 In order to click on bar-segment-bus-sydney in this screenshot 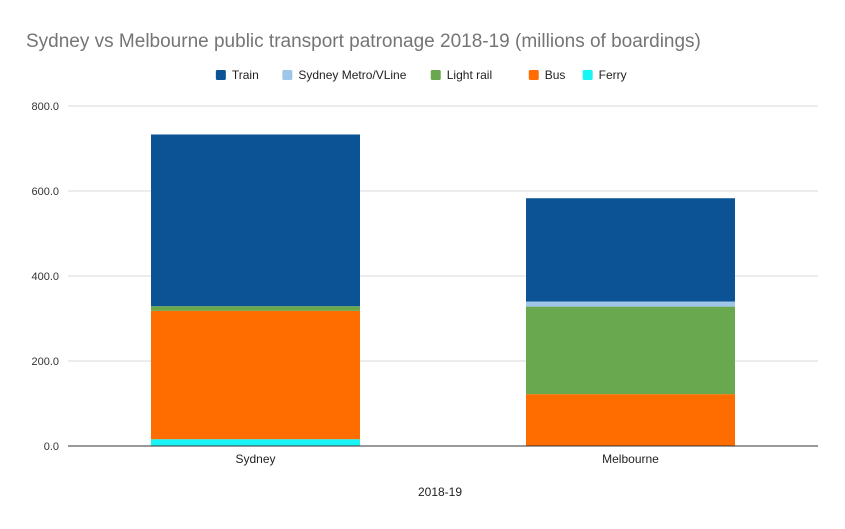, I will do `click(255, 375)`.